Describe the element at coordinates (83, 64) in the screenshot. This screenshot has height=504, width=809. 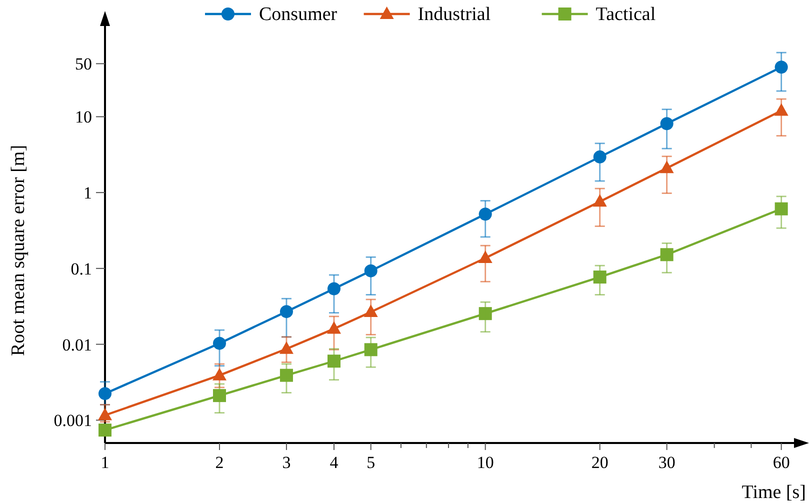
I see `y-tick-label: 50` at that location.